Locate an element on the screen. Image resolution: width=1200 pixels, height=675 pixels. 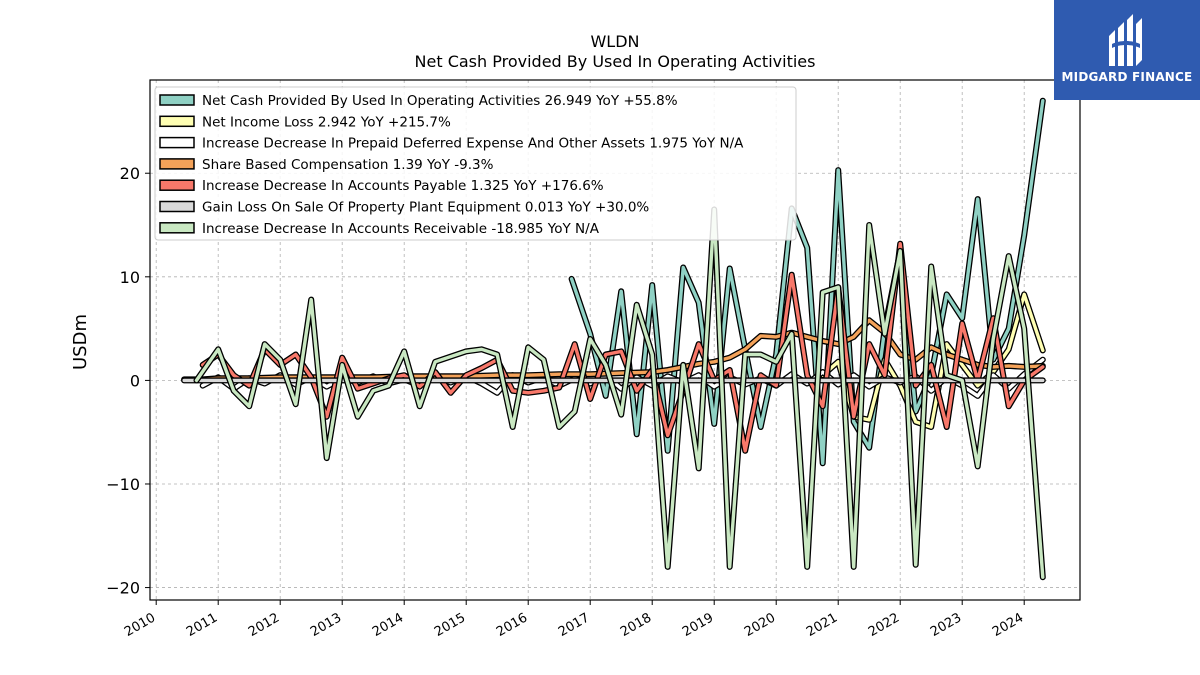
x-tick-label: 2012 is located at coordinates (264, 625).